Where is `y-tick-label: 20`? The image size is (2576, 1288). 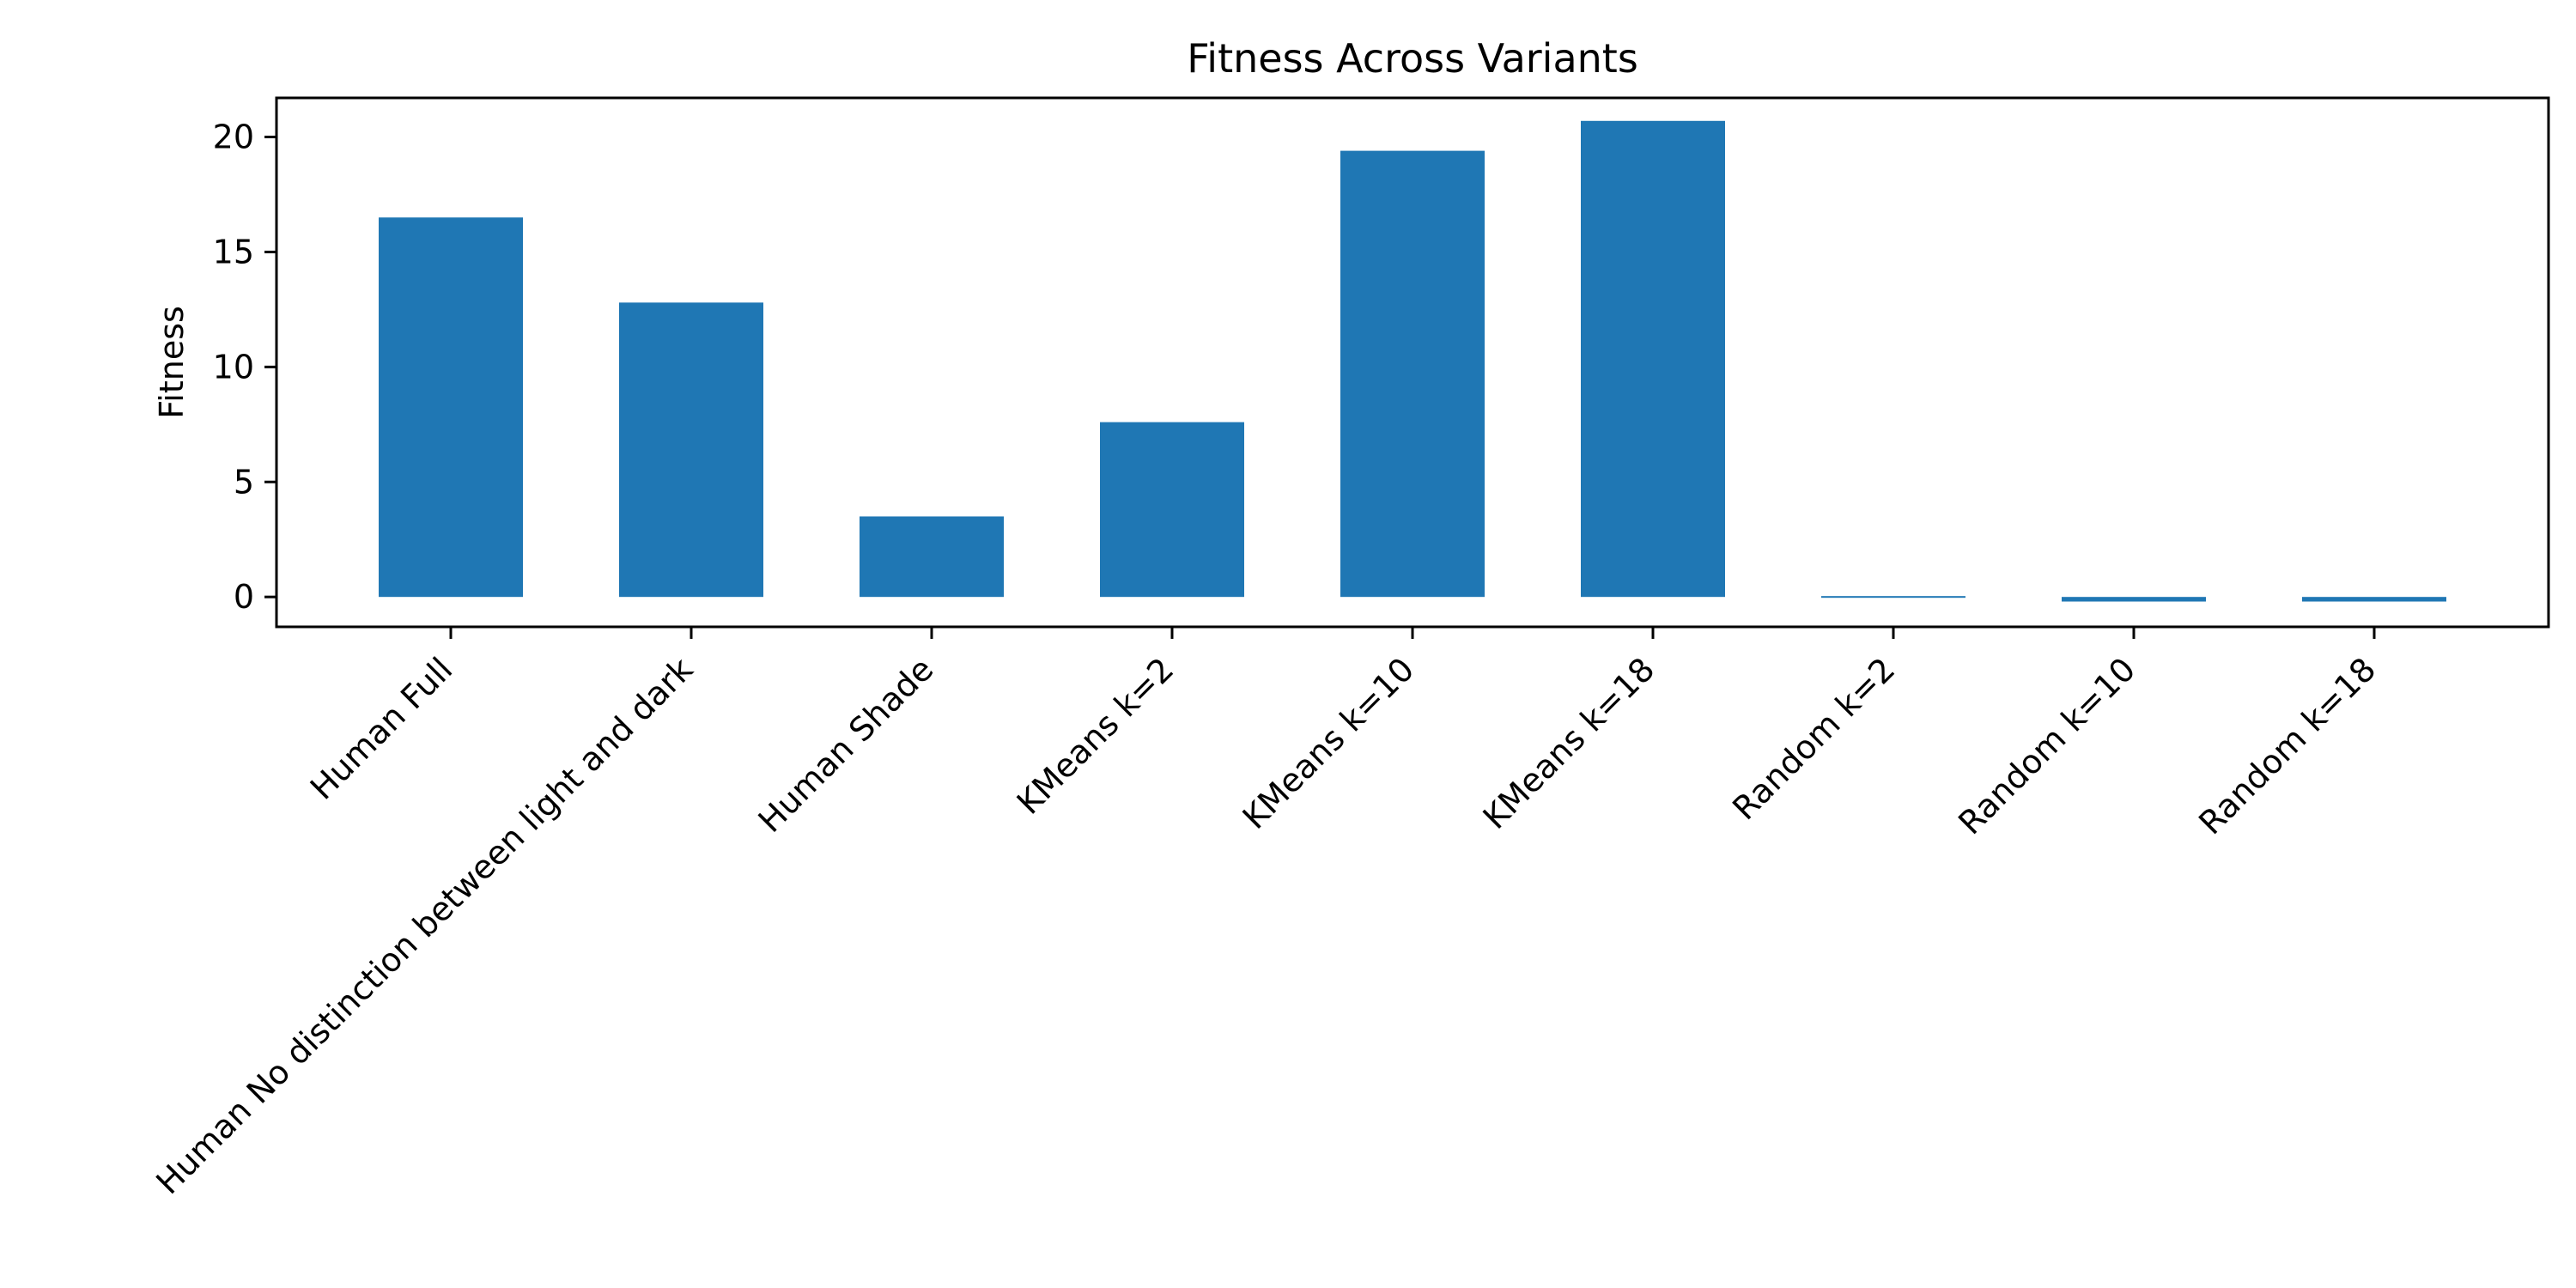 y-tick-label: 20 is located at coordinates (233, 137).